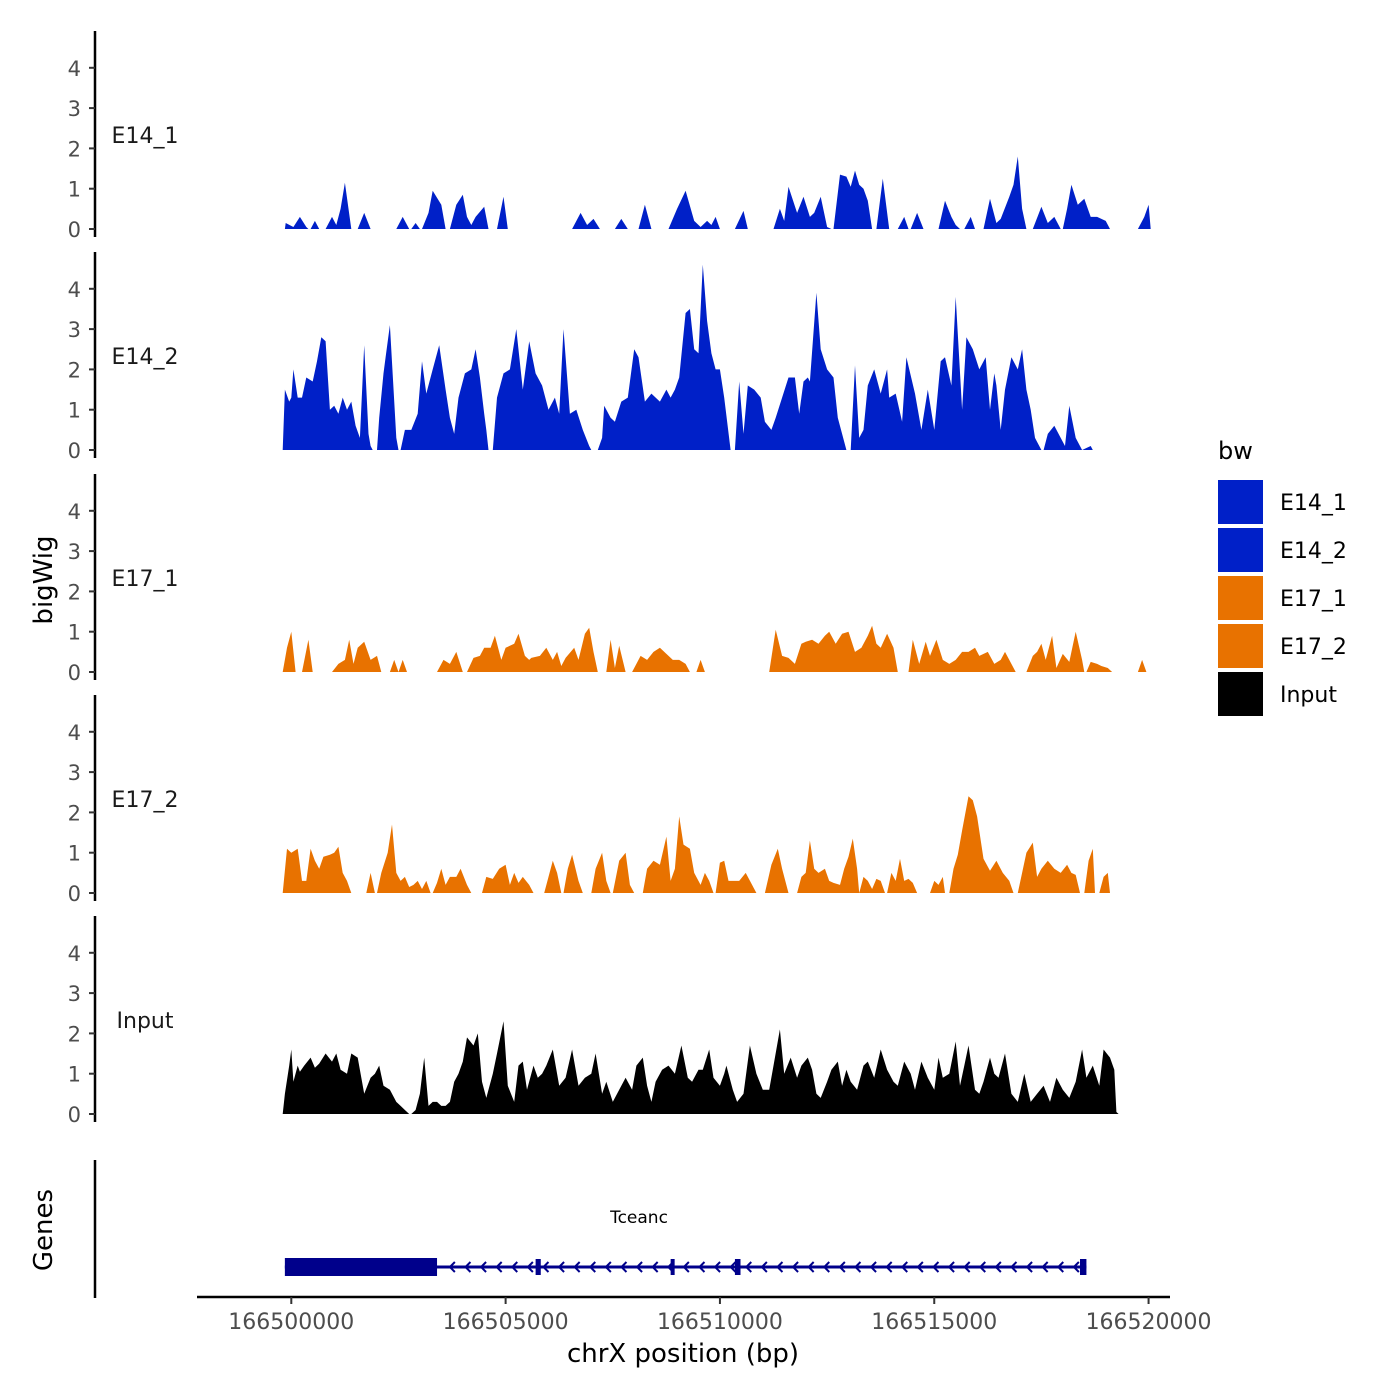 This screenshot has height=1400, width=1400. What do you see at coordinates (1240, 694) in the screenshot?
I see `legend-swatch-Input` at bounding box center [1240, 694].